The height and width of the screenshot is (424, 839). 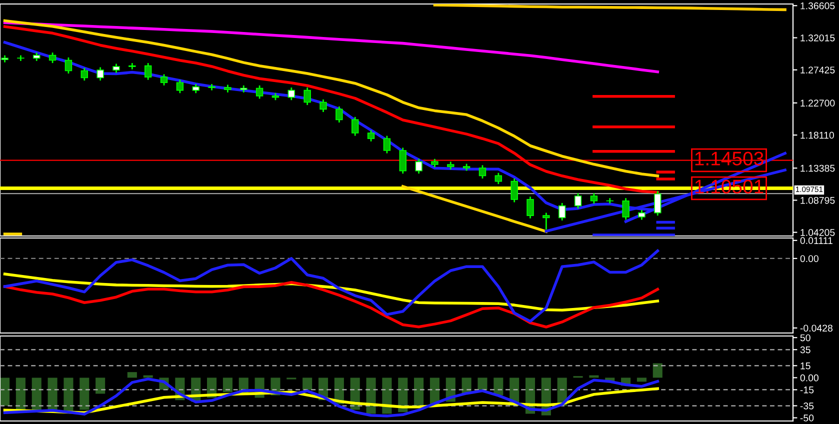 I want to click on annotation: 1.10501, so click(x=729, y=187).